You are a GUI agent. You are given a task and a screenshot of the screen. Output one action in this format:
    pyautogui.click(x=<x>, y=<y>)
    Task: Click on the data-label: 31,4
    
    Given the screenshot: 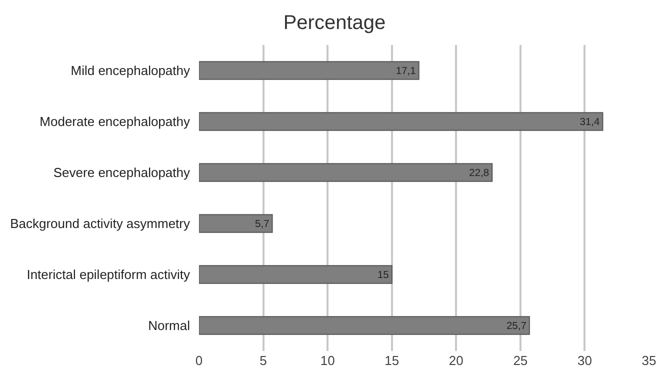 What is the action you would take?
    pyautogui.click(x=590, y=122)
    